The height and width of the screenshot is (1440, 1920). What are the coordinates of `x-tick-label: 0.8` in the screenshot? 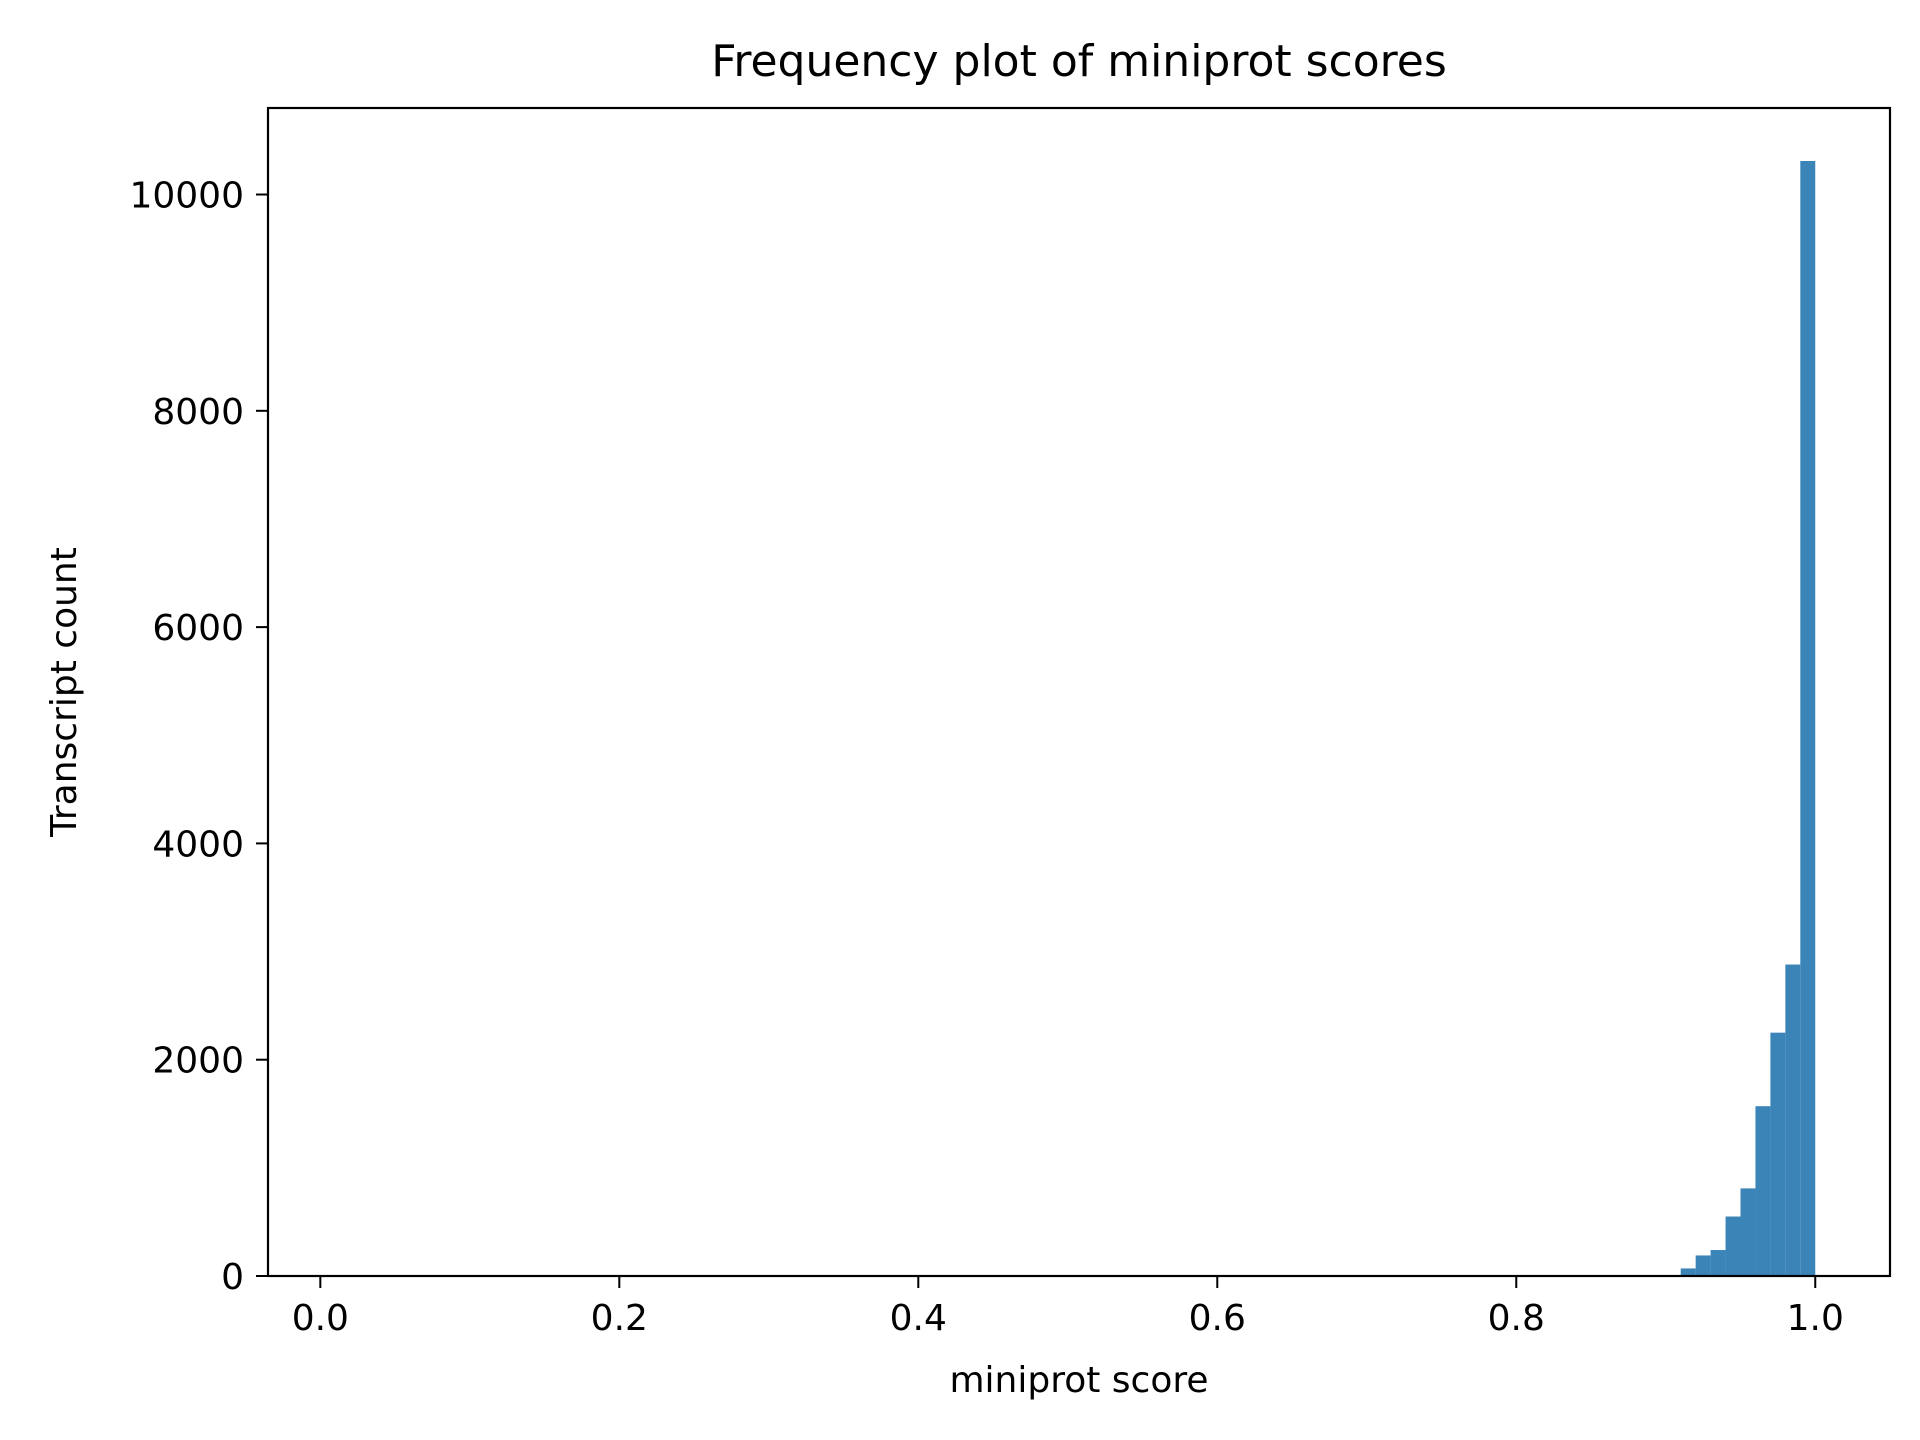 It's located at (1516, 1318).